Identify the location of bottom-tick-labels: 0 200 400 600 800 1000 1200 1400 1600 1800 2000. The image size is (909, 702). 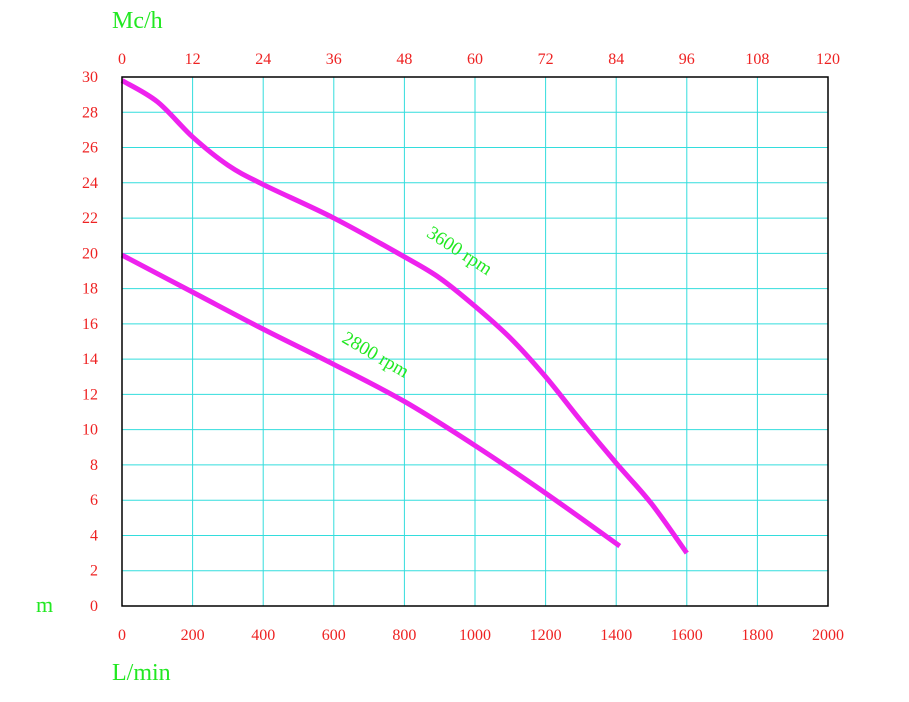
(481, 635).